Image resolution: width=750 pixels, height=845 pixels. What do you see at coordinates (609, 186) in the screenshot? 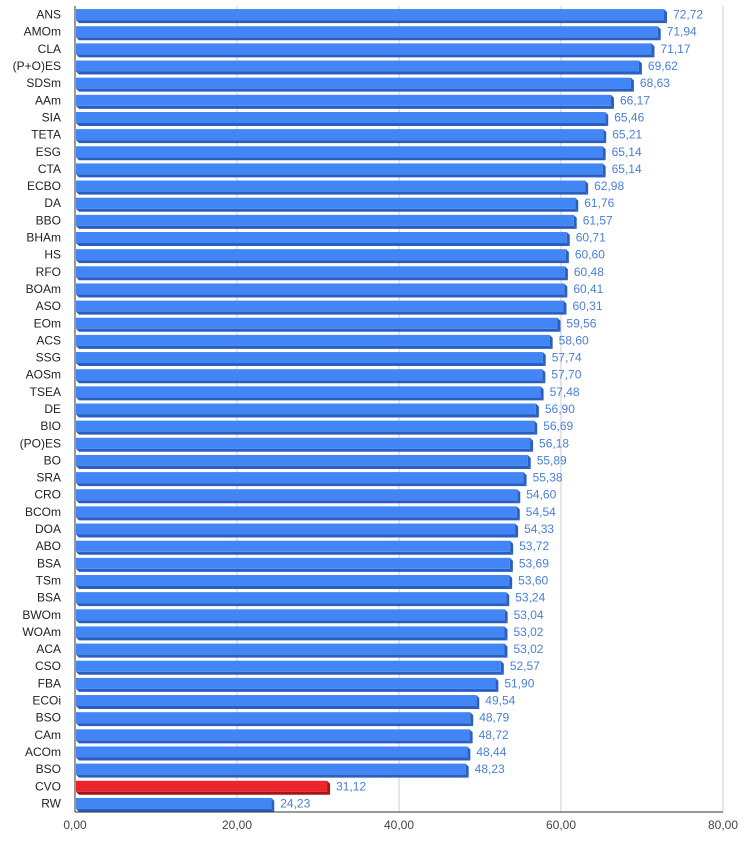
I see `value-label: 62,98` at bounding box center [609, 186].